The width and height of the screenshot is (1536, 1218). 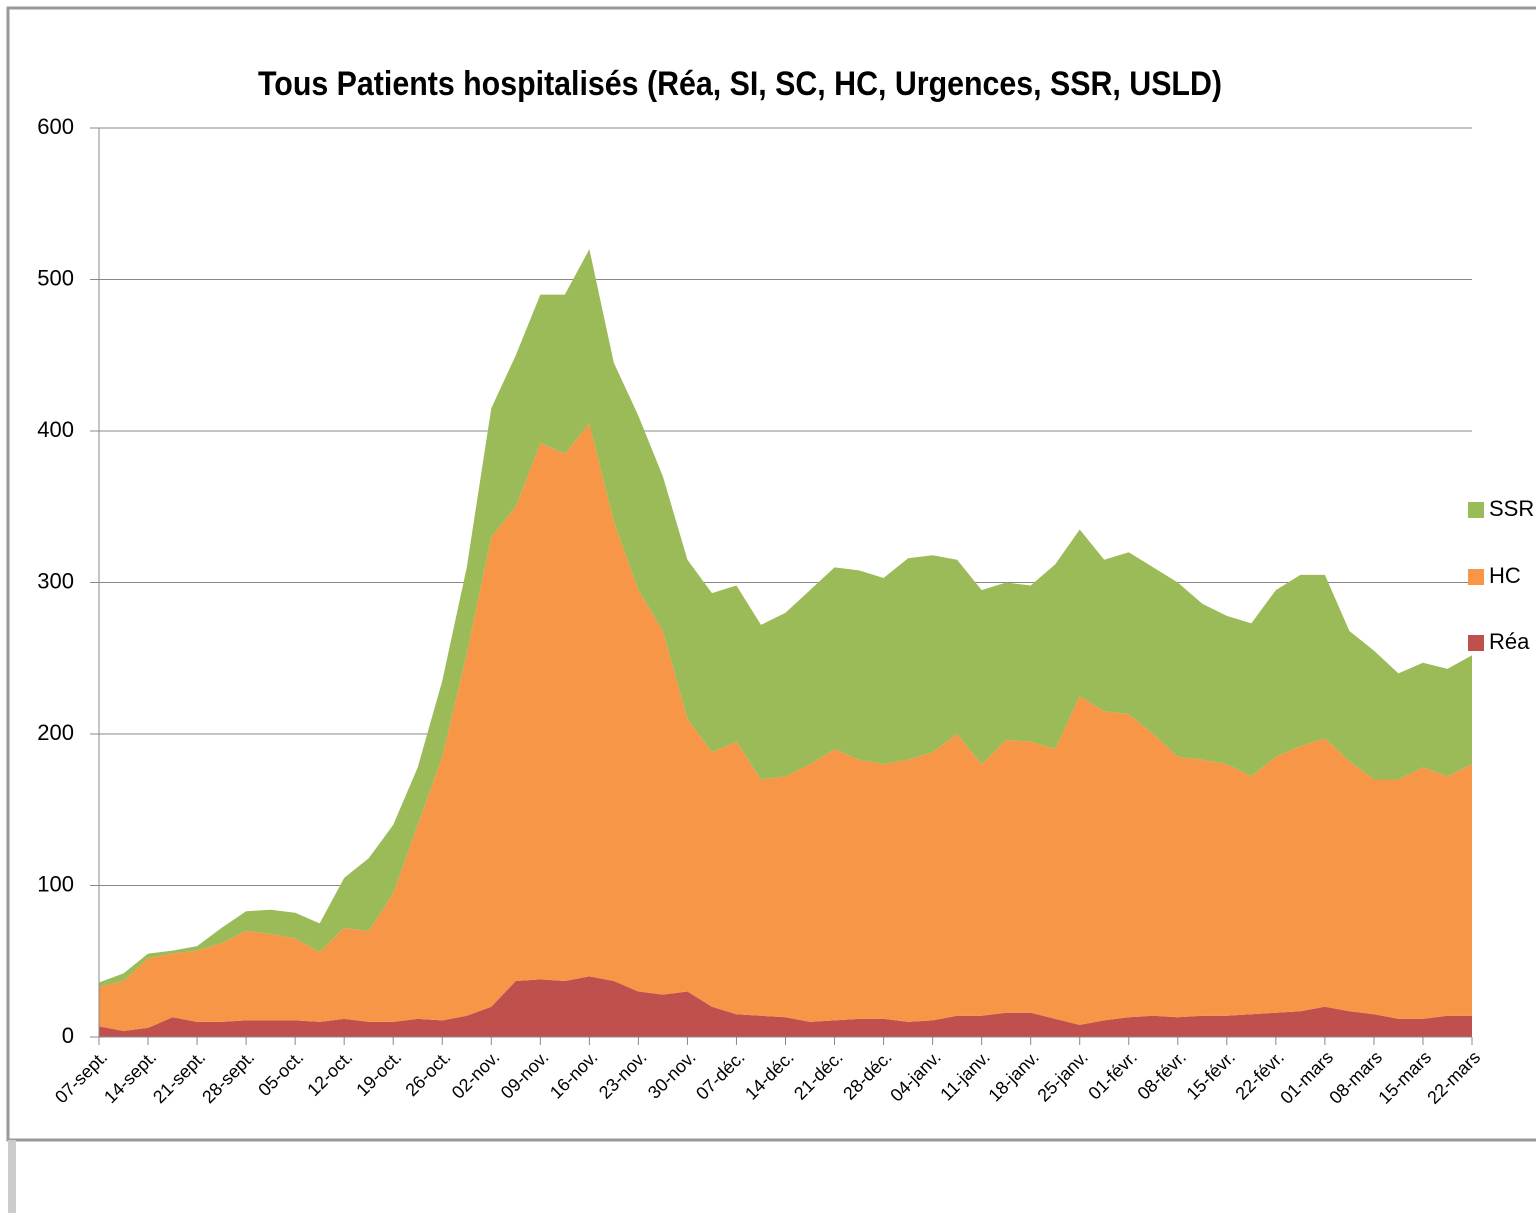 I want to click on y-tick-label: 100, so click(x=55, y=883).